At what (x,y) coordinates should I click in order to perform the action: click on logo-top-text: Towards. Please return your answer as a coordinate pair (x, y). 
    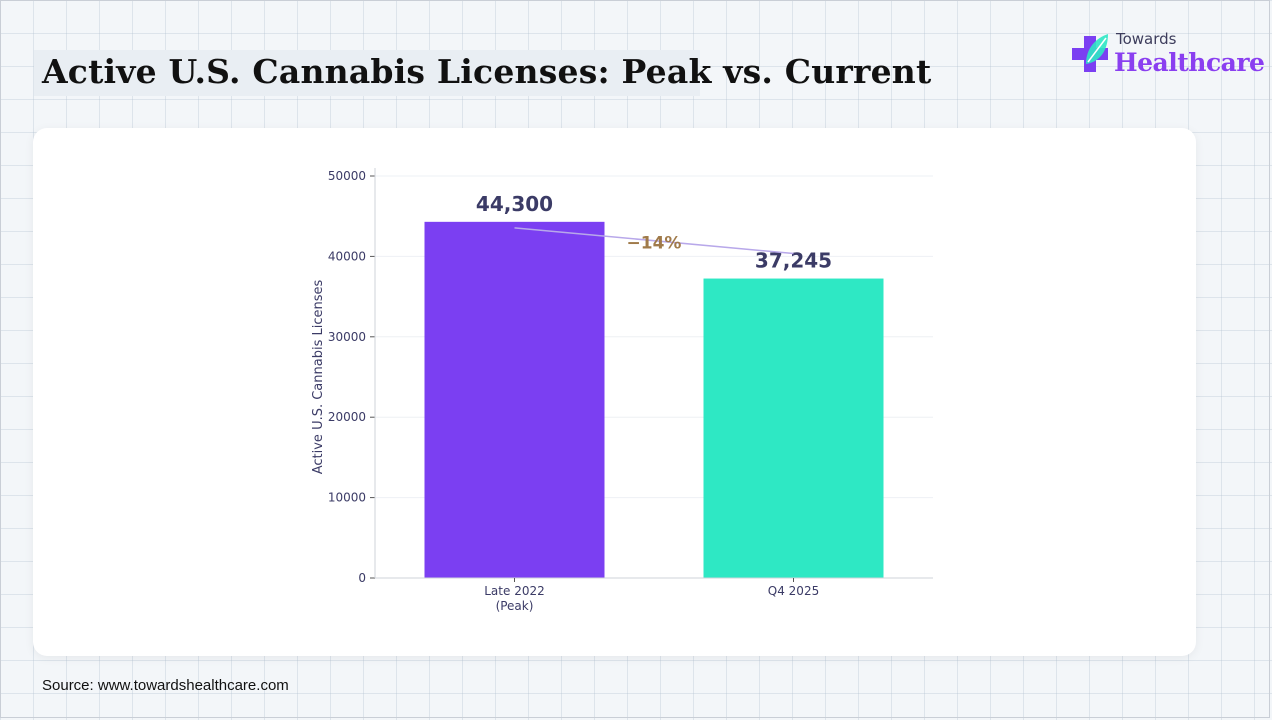
    Looking at the image, I should click on (1146, 39).